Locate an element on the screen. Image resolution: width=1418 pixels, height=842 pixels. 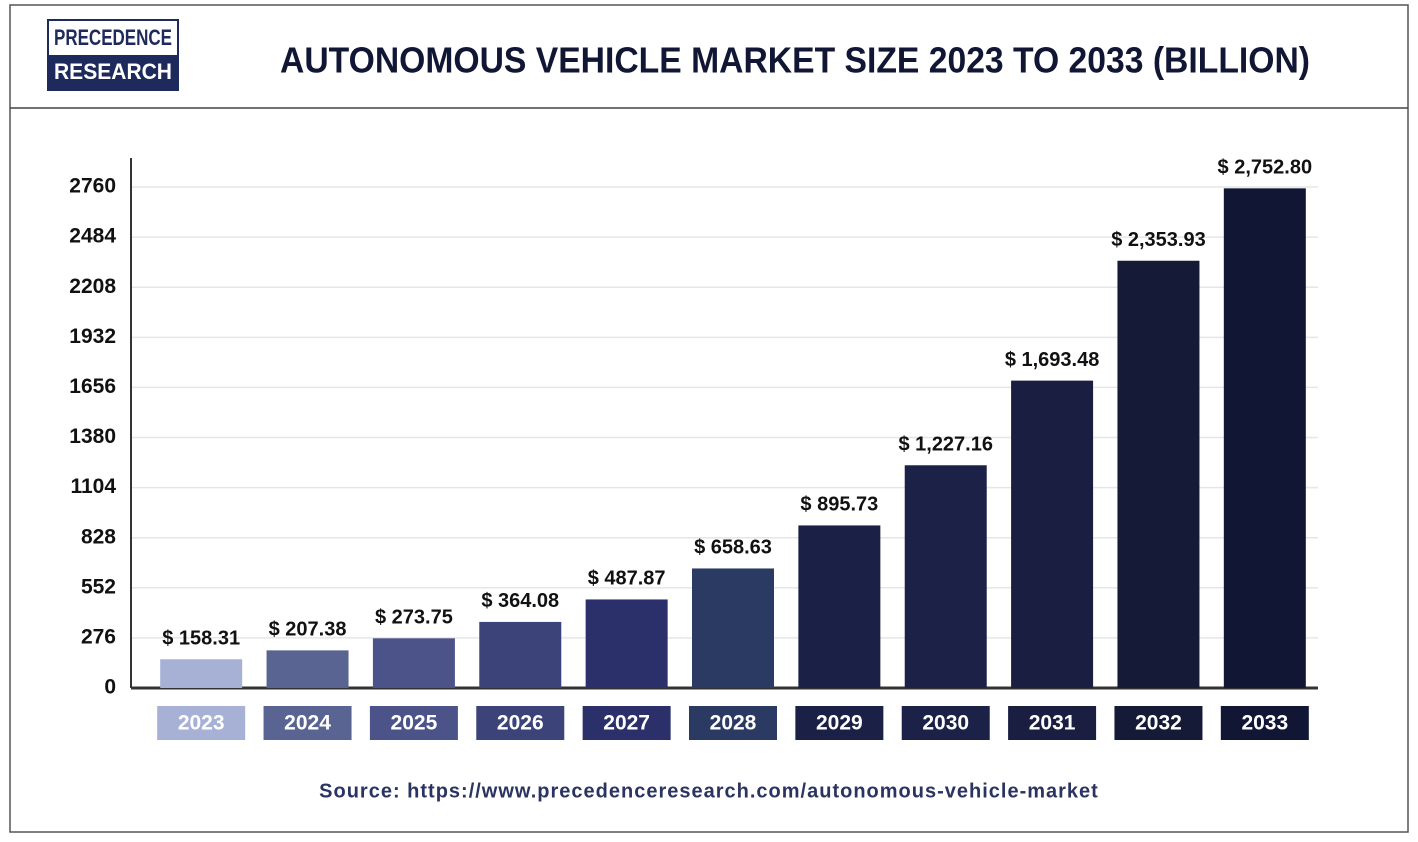
x-tick-label: 2025 is located at coordinates (414, 723).